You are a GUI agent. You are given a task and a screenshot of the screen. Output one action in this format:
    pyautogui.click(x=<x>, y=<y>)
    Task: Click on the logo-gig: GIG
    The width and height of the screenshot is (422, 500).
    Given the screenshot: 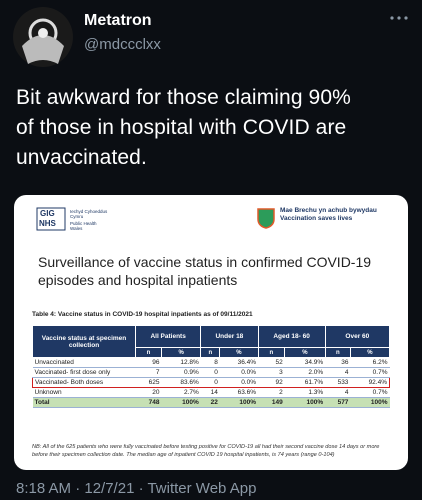 What is the action you would take?
    pyautogui.click(x=47, y=213)
    